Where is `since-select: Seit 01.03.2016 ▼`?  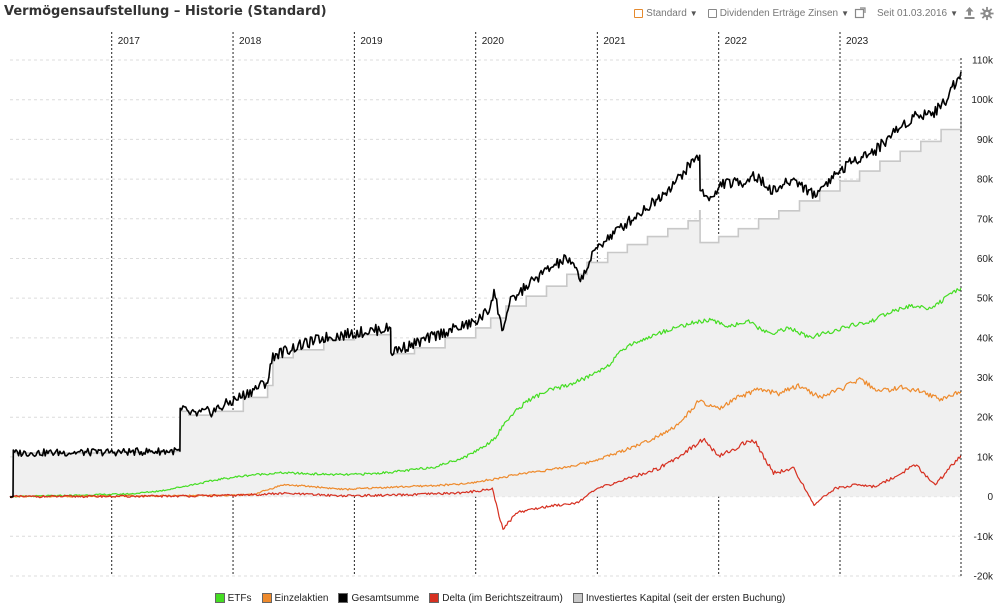 since-select: Seit 01.03.2016 ▼ is located at coordinates (917, 13).